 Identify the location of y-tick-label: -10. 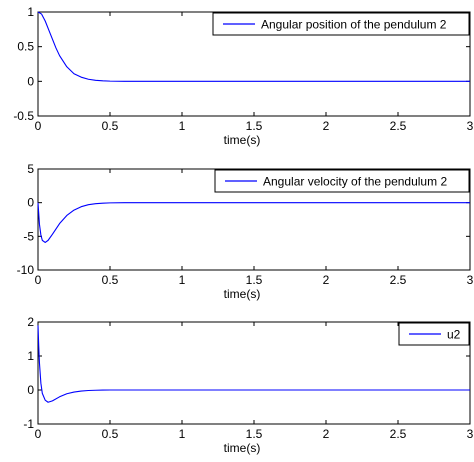
(26, 270).